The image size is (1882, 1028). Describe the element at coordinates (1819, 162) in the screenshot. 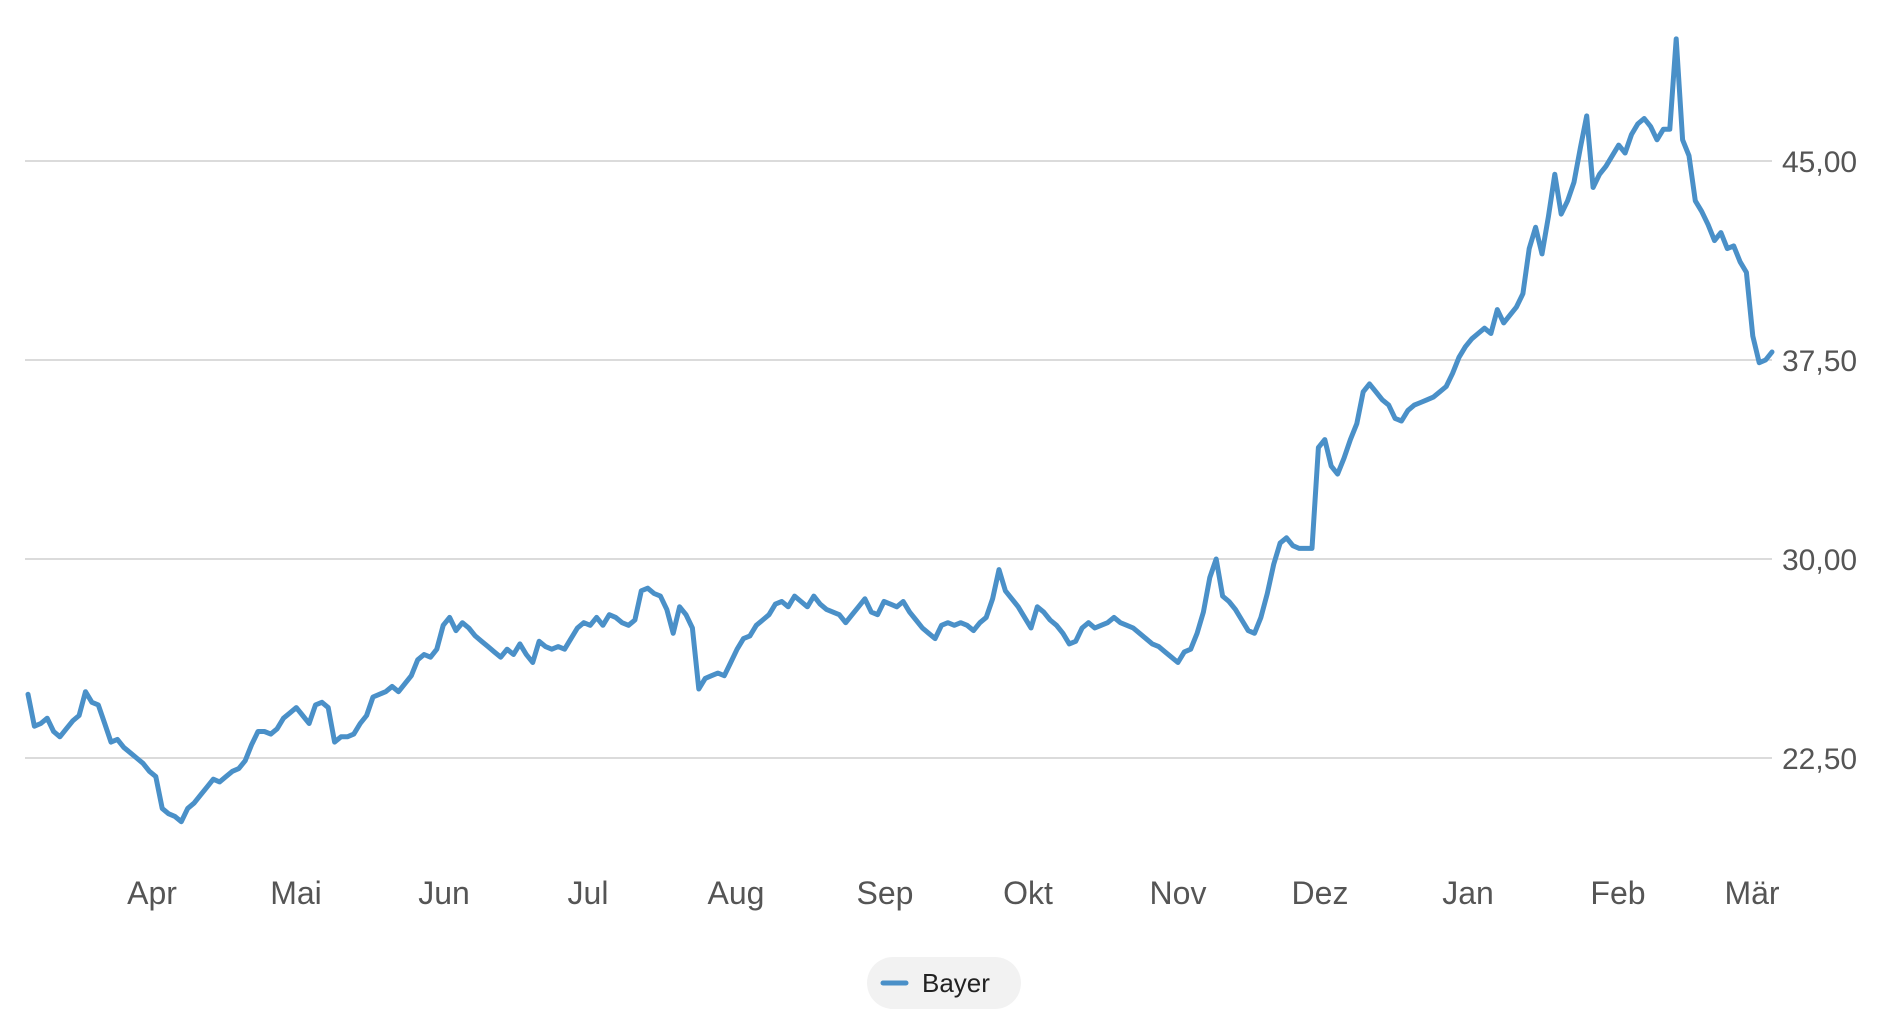

I see `y-tick-label: 45,00` at that location.